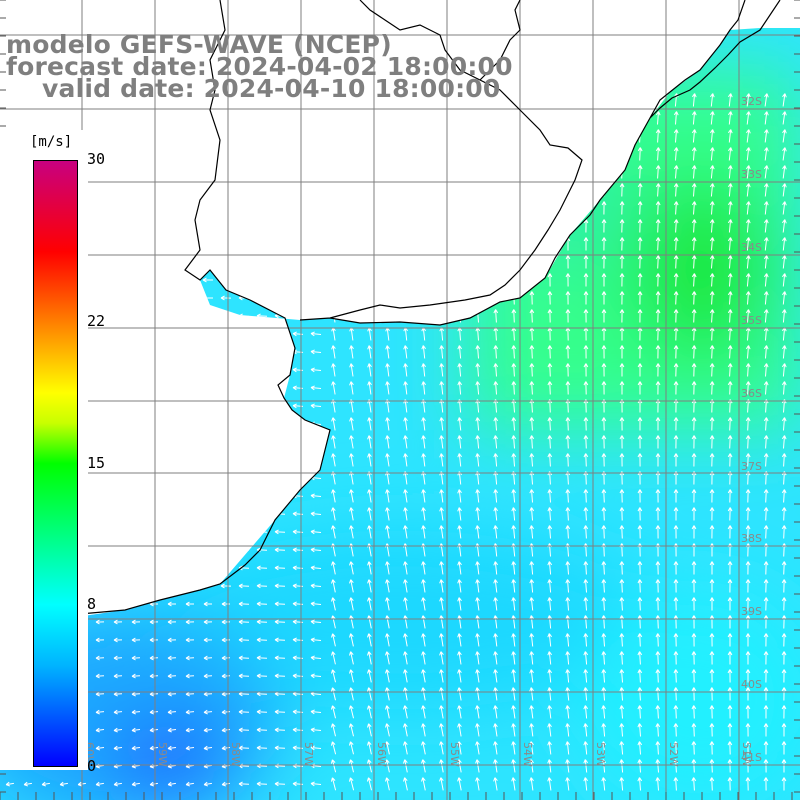 This screenshot has height=800, width=800. What do you see at coordinates (162, 754) in the screenshot?
I see `longitude-label: 59W` at bounding box center [162, 754].